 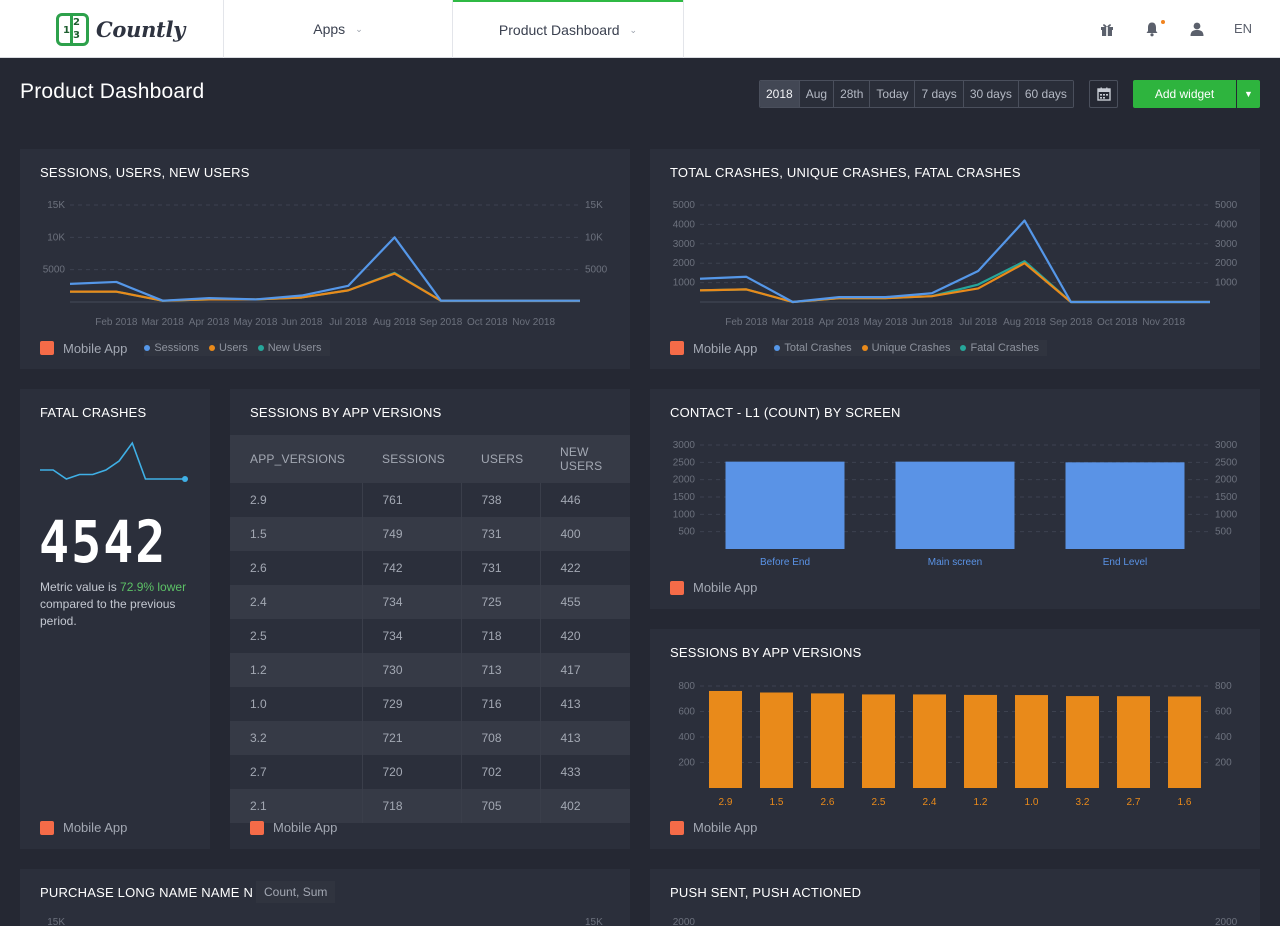 I want to click on period-30-days: 30 days, so click(x=991, y=94).